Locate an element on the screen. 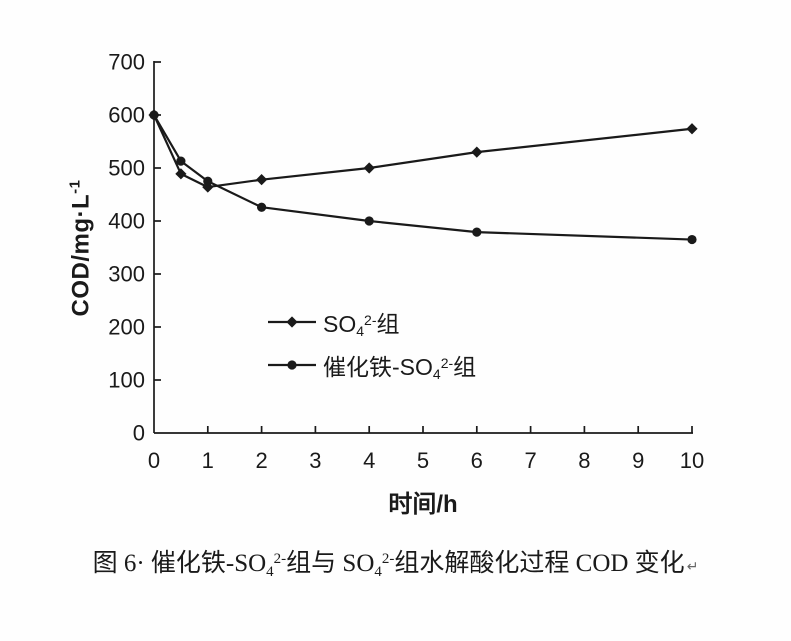 This screenshot has width=791, height=641. y-tick-label: 100 is located at coordinates (126, 380).